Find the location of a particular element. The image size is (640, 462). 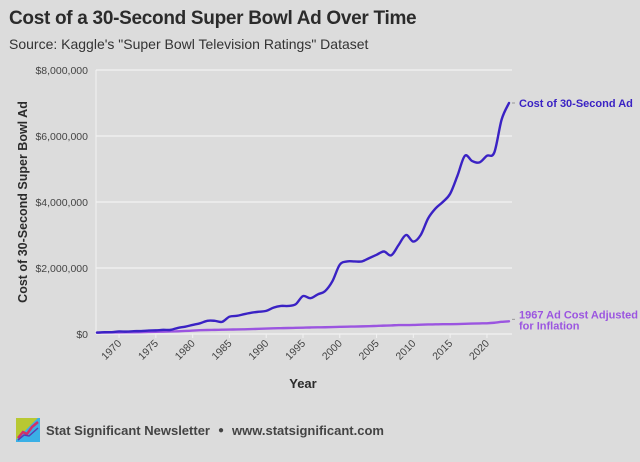

y-tick-label: $6,000,000 is located at coordinates (61, 137).